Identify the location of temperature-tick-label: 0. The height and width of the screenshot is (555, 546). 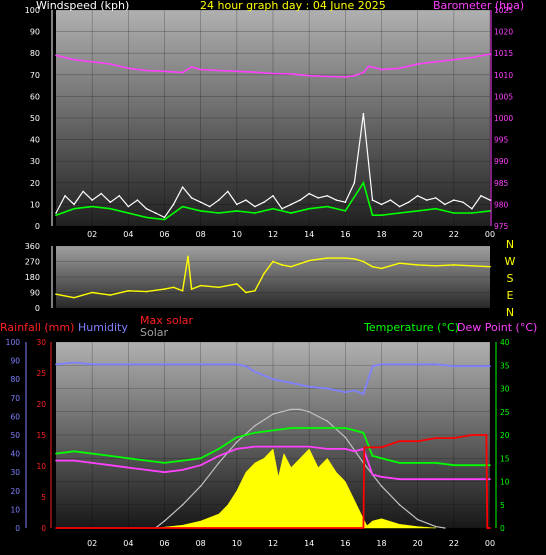
(502, 528).